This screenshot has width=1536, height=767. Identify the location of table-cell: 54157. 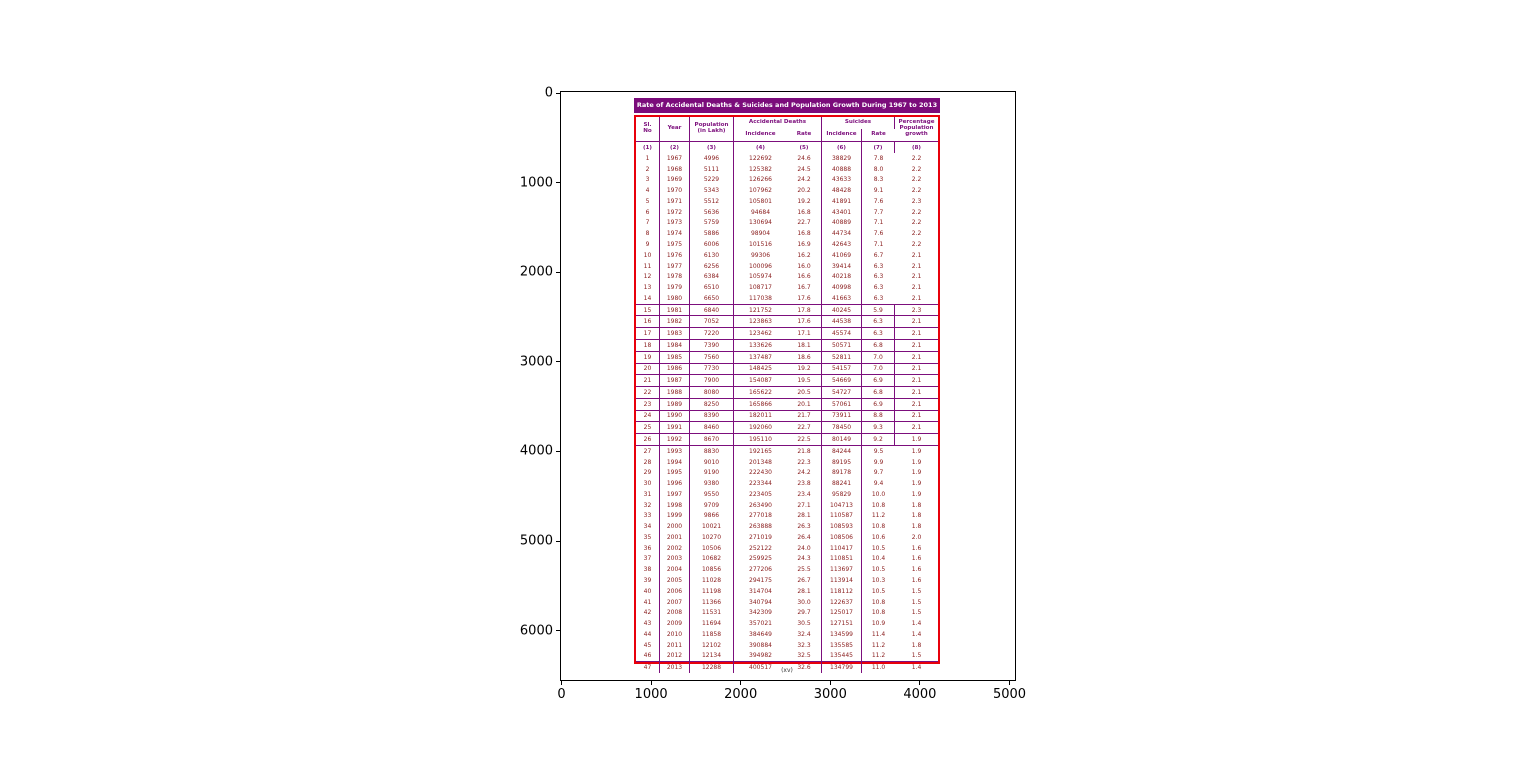
(842, 369).